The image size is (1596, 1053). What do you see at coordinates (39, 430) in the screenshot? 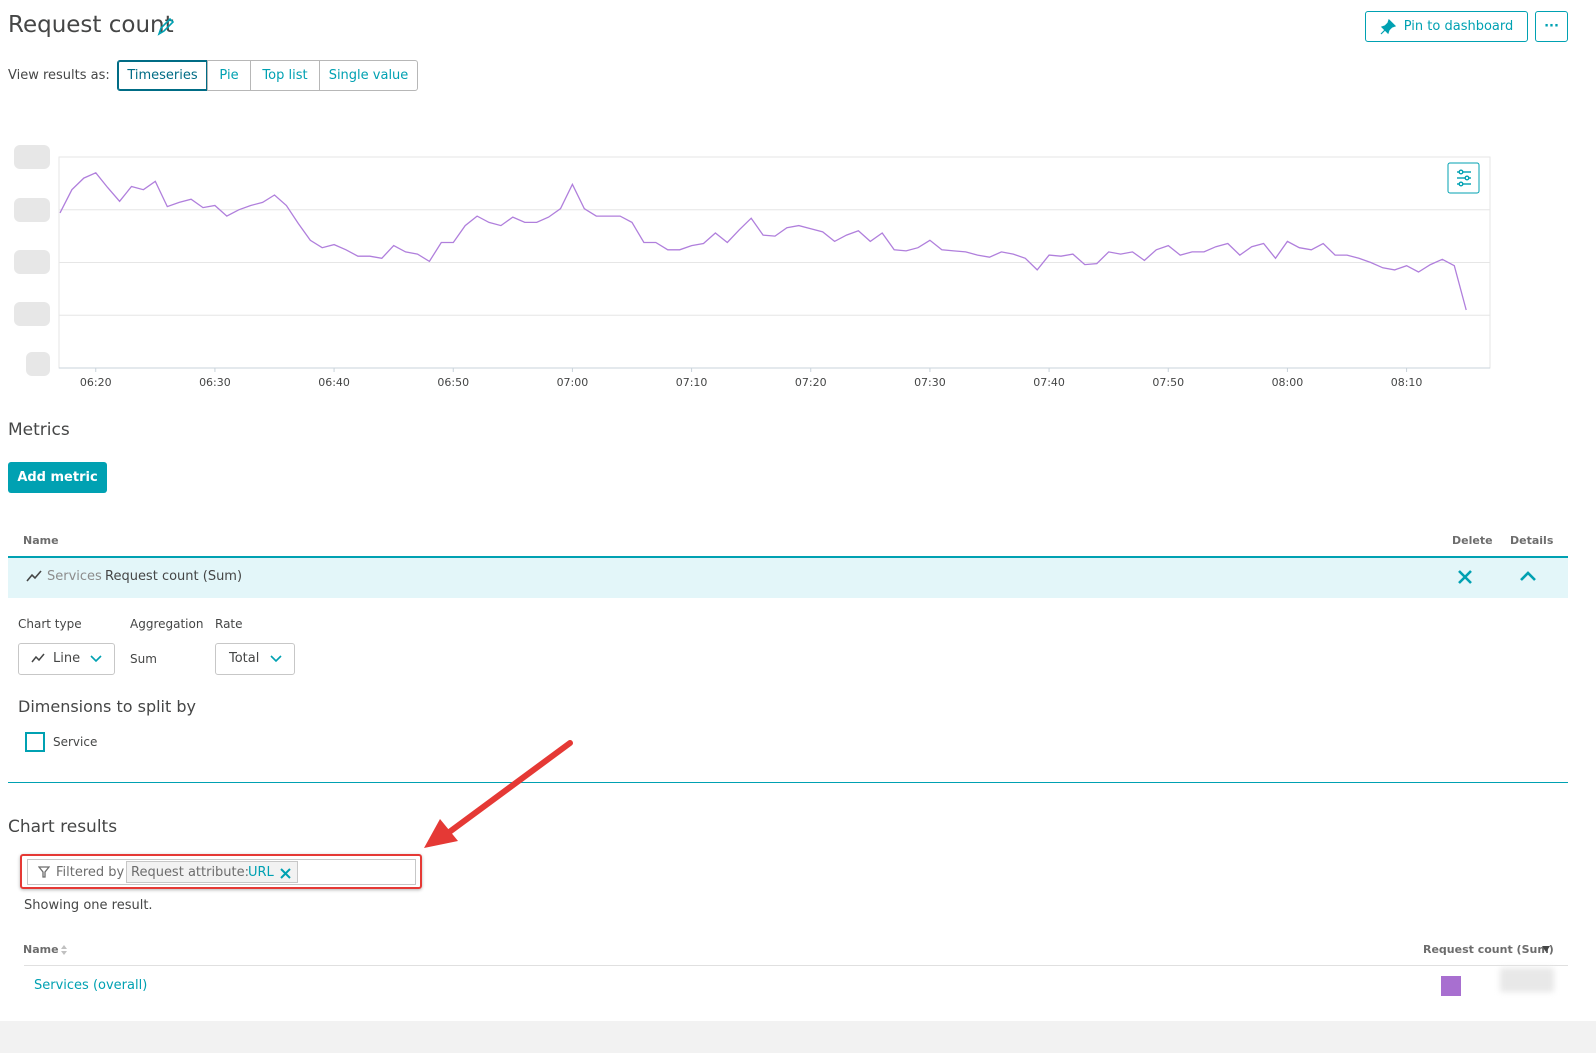
I see `metrics-title: Metrics` at bounding box center [39, 430].